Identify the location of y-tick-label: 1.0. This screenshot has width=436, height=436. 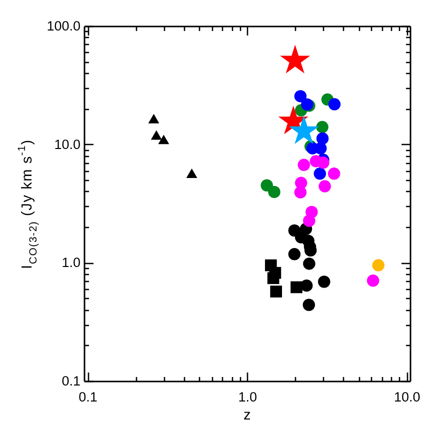
(71, 262).